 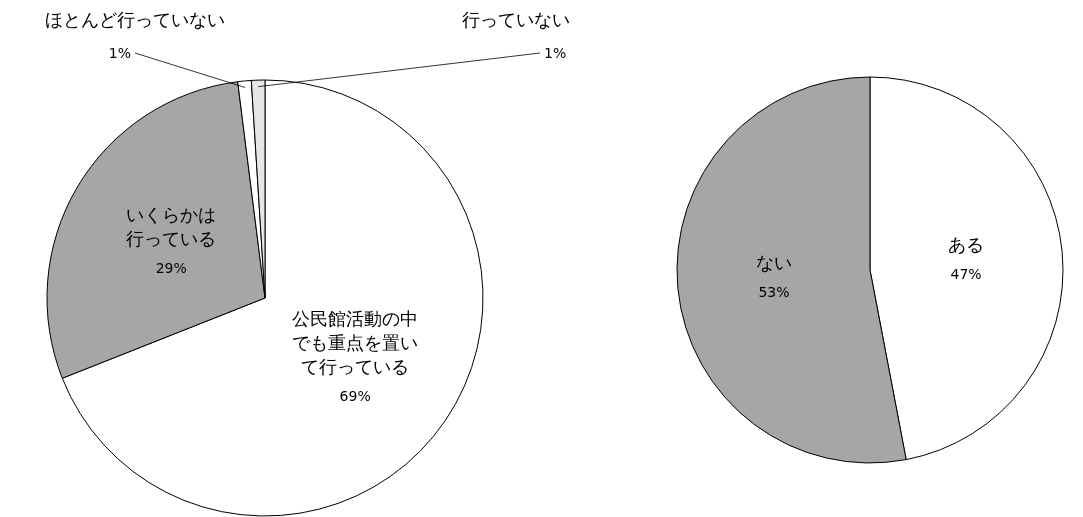 I want to click on slice-label: ない, so click(x=773, y=263).